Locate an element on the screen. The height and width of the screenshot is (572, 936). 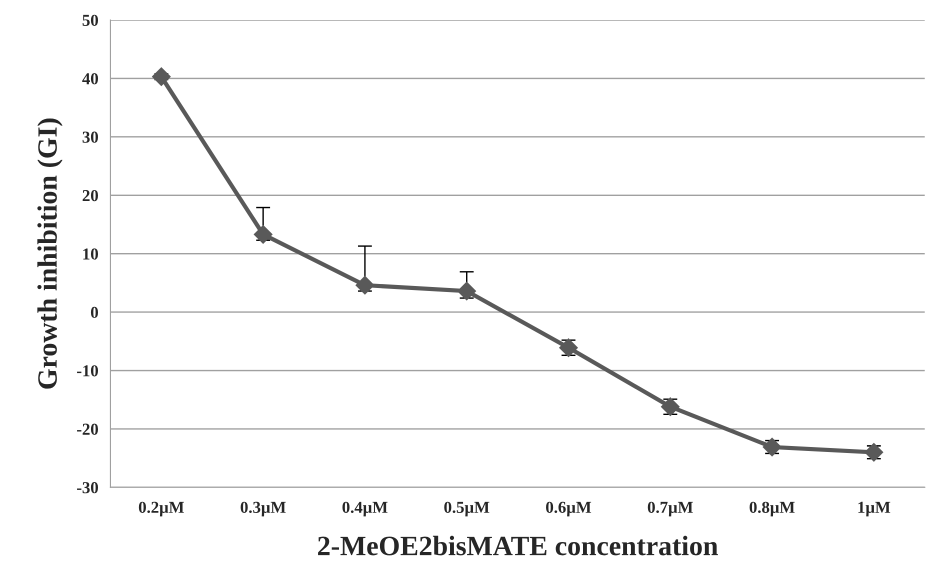
x-tick-label: 0.4µM is located at coordinates (365, 509).